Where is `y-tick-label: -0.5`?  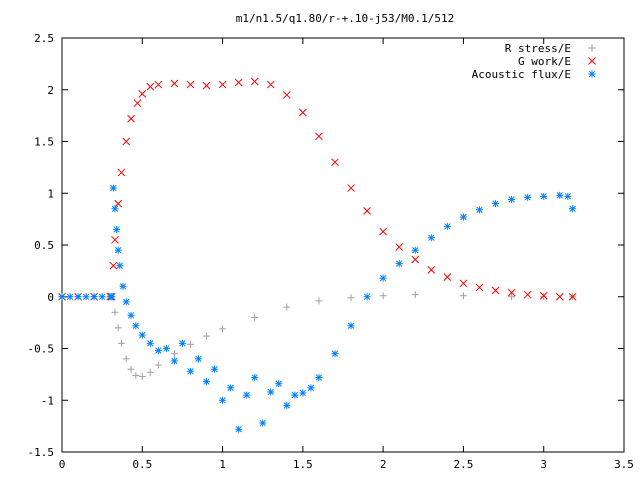 y-tick-label: -0.5 is located at coordinates (41, 349).